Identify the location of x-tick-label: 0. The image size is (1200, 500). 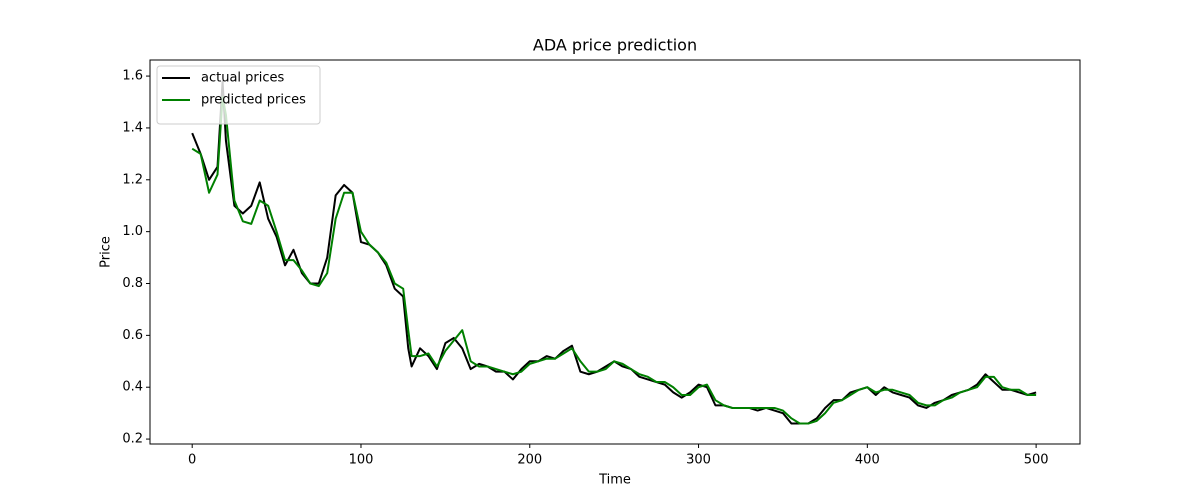
(192, 460).